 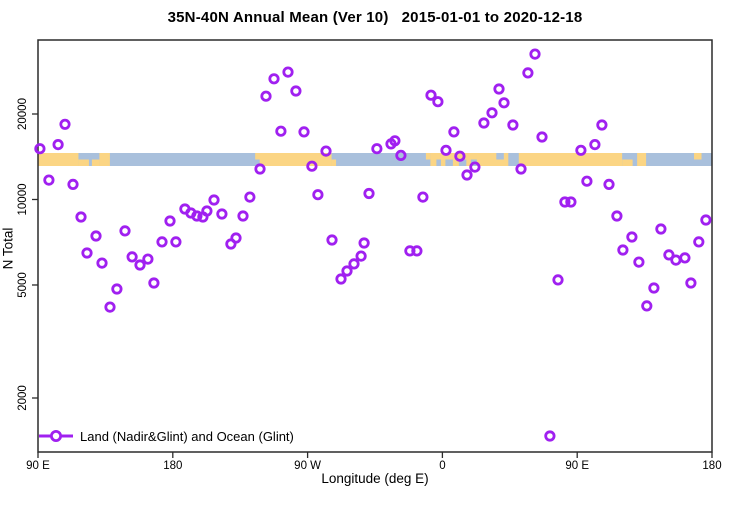 I want to click on legend: Land (Nadir&Glint) and Ocean (Glint), so click(x=166, y=436).